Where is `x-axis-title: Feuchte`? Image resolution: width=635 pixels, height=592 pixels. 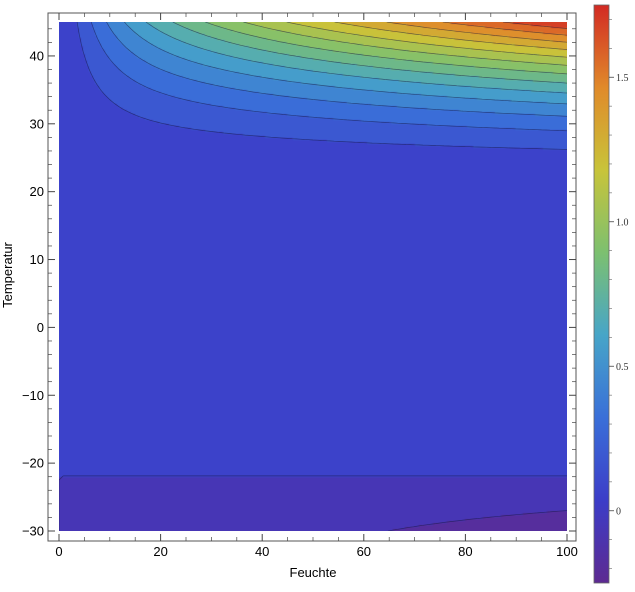 x-axis-title: Feuchte is located at coordinates (313, 572).